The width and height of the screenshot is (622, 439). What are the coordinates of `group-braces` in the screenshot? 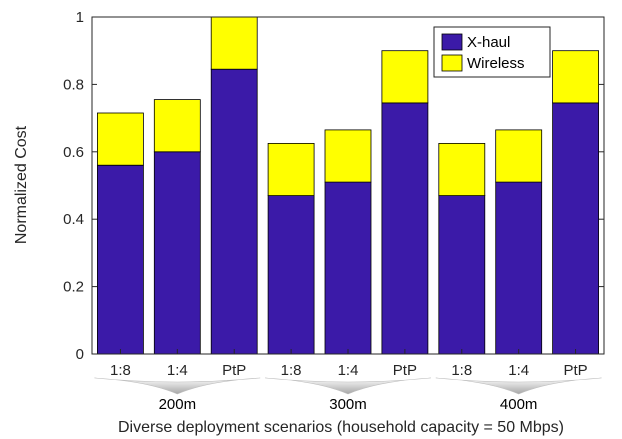 It's located at (348, 386).